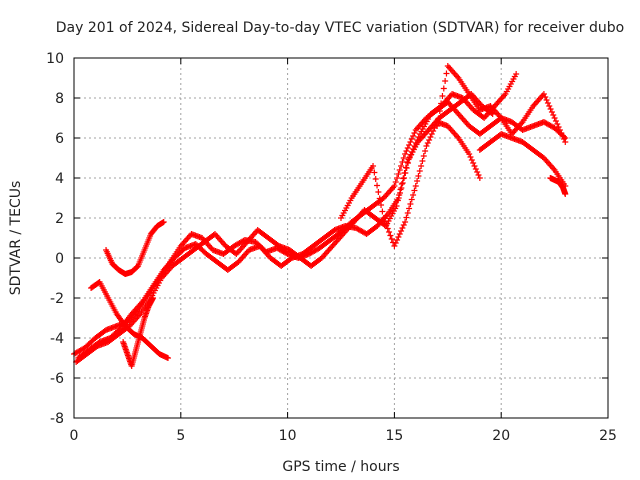 The image size is (640, 480). What do you see at coordinates (288, 436) in the screenshot?
I see `x-tick-label: 10` at bounding box center [288, 436].